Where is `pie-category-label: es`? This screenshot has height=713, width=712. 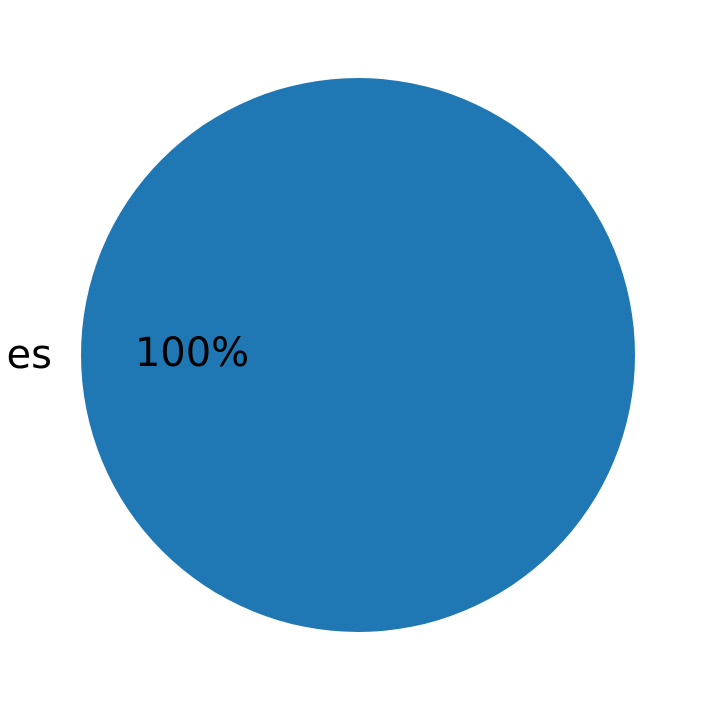 pie-category-label: es is located at coordinates (29, 355).